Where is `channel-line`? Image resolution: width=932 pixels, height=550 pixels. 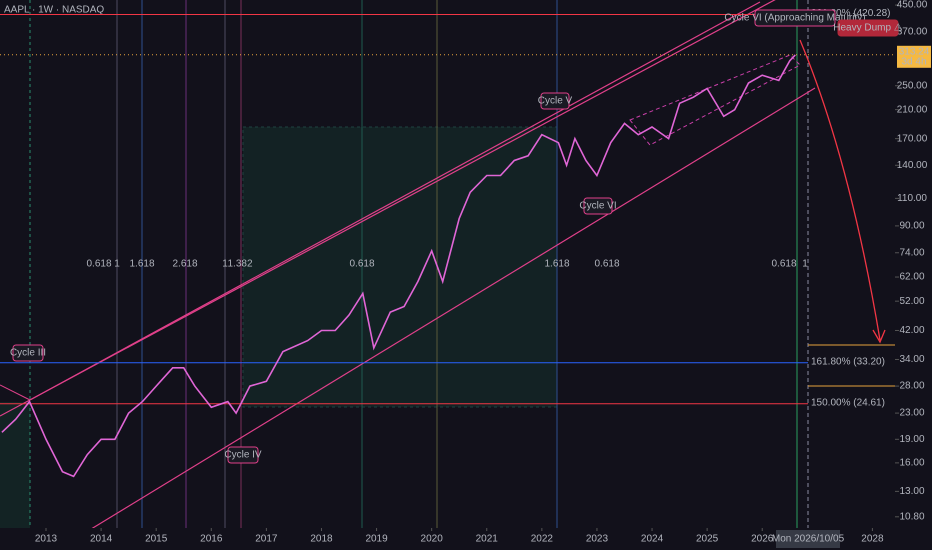 channel-line is located at coordinates (15, 392).